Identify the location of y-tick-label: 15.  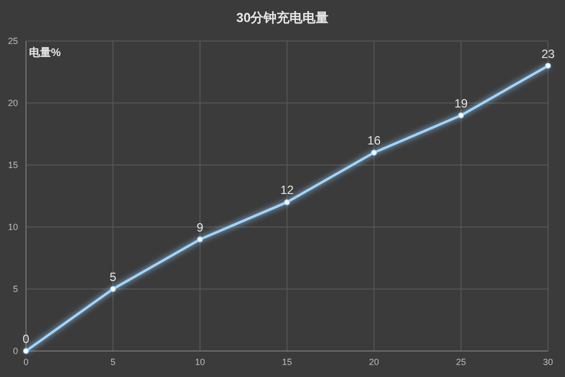
(13, 165).